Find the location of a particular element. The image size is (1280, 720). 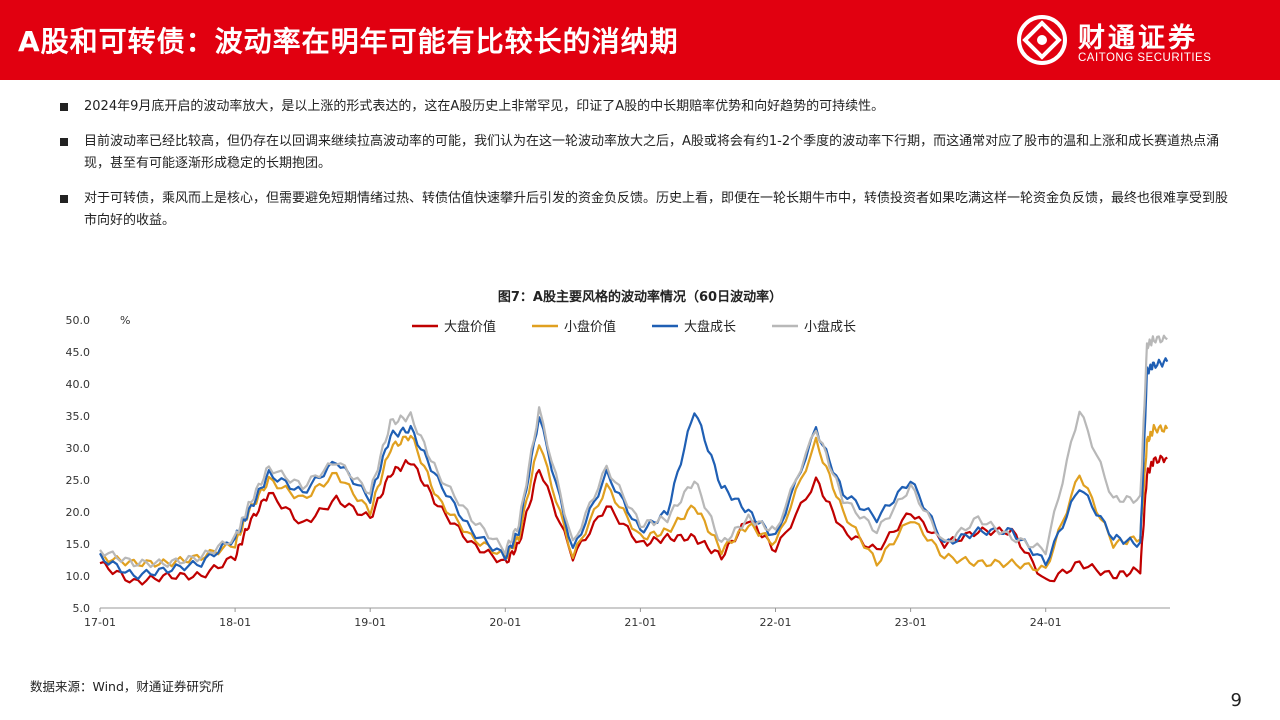

page-number: 9 is located at coordinates (1236, 700).